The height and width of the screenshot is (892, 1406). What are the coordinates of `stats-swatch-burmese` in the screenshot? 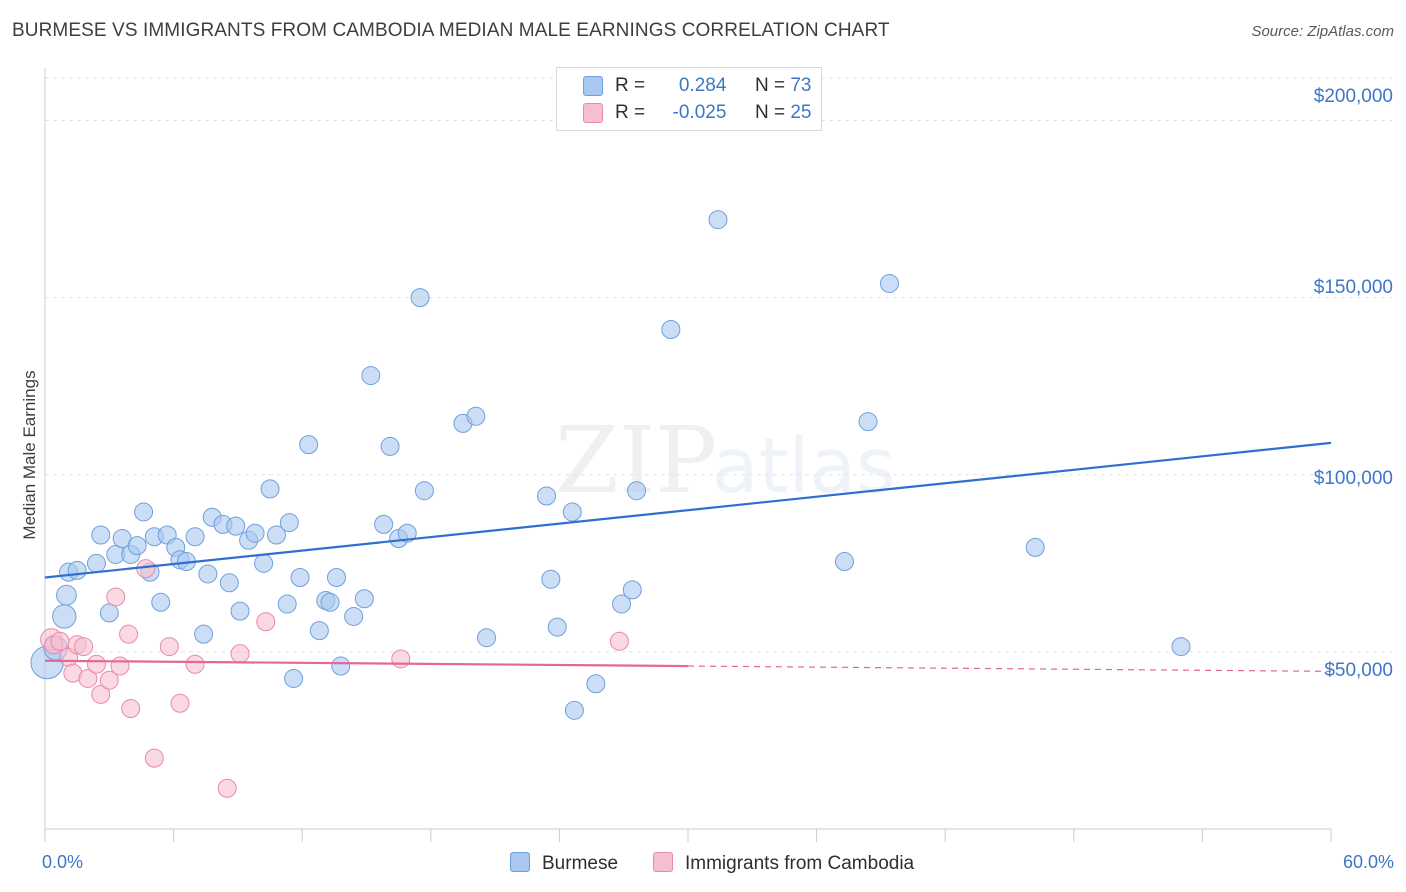 It's located at (593, 86).